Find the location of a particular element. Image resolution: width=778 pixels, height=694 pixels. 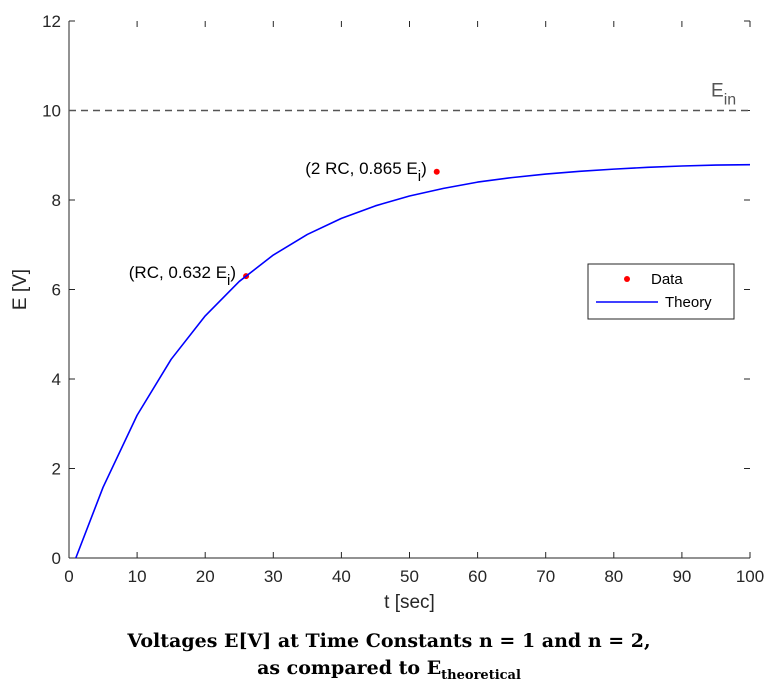

caption-line-2-subscript: theoretical is located at coordinates (481, 675).